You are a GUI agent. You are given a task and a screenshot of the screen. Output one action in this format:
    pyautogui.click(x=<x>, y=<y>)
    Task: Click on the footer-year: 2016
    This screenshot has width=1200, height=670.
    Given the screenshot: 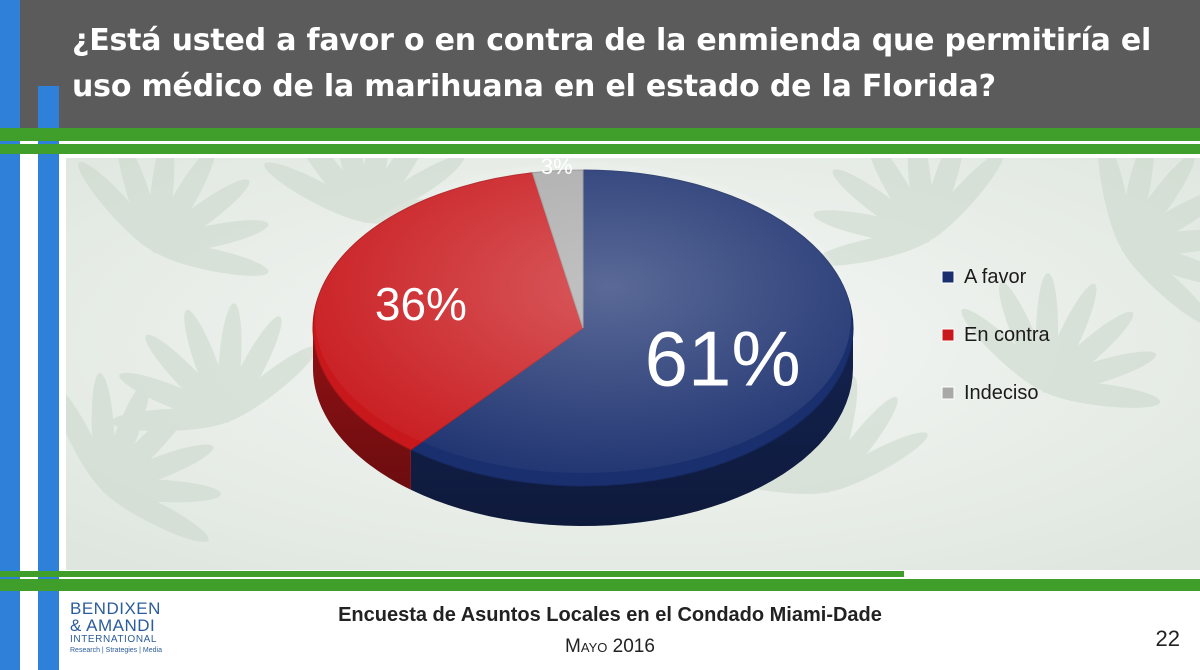 What is the action you would take?
    pyautogui.click(x=633, y=646)
    